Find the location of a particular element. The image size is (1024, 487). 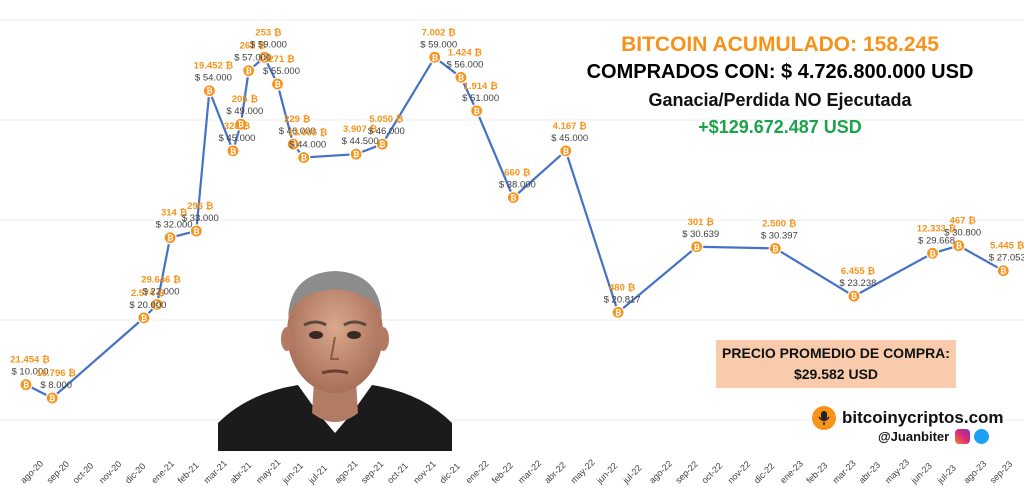

btc-amount-label: 7.002 ₿ is located at coordinates (439, 32).